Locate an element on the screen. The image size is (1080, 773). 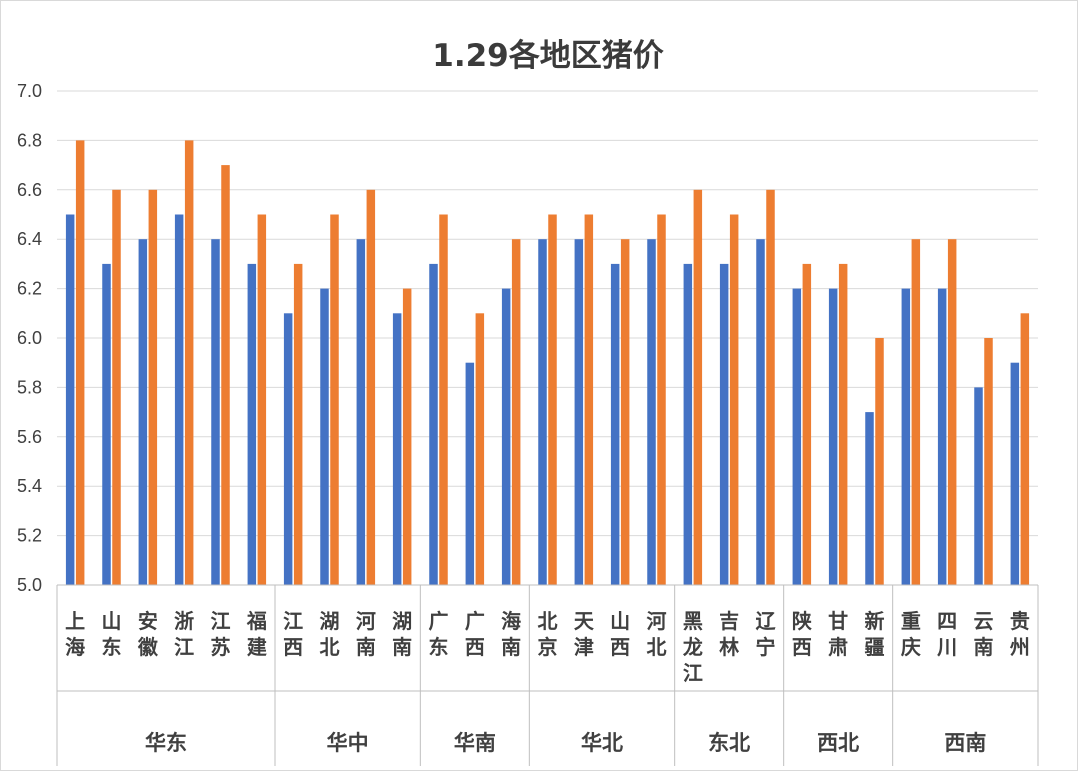
chart-title: 1.29各地区猪价 is located at coordinates (548, 56).